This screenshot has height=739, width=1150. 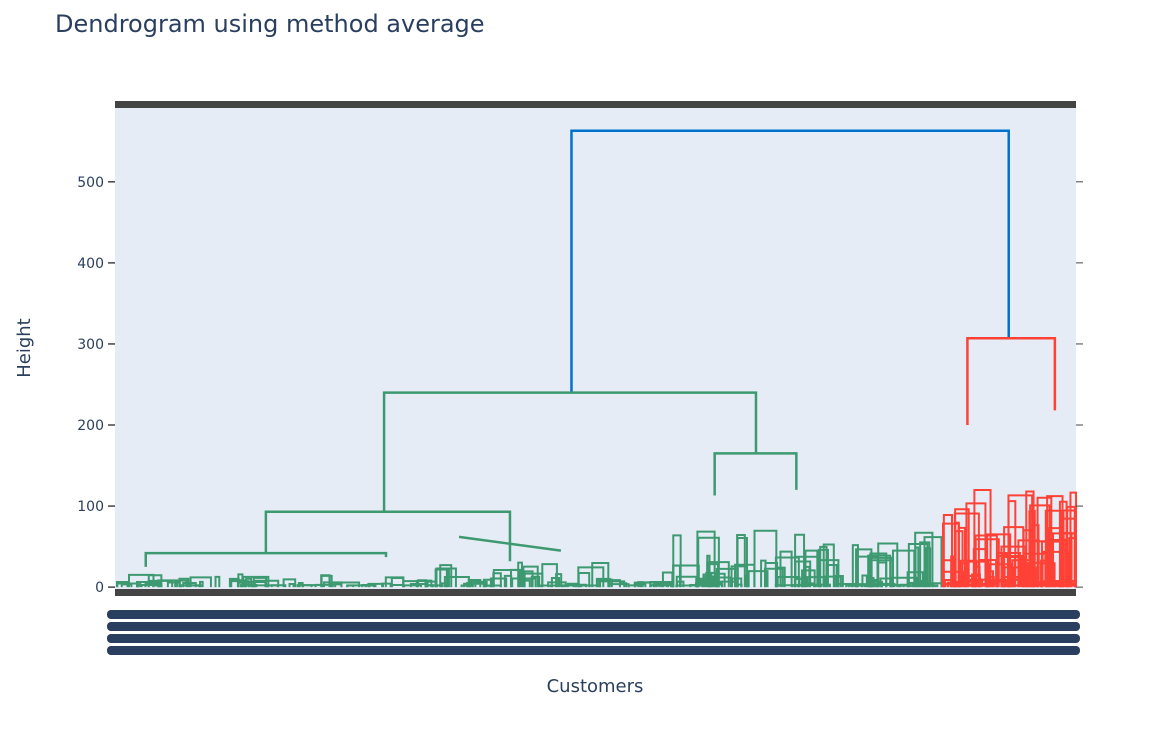 What do you see at coordinates (90, 507) in the screenshot?
I see `y-tick-label: 100` at bounding box center [90, 507].